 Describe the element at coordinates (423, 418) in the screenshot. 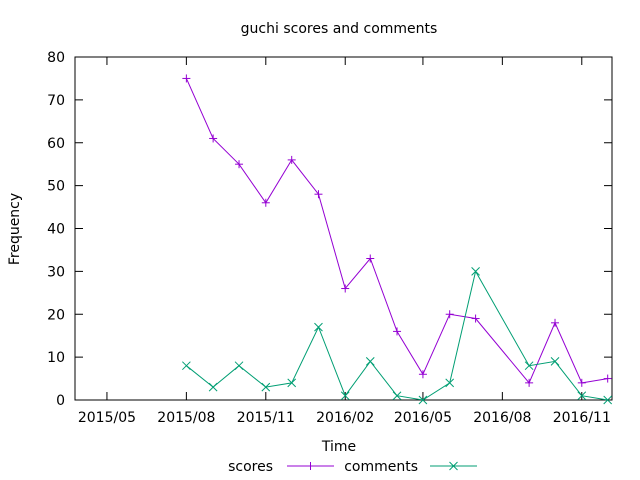

I see `x-tick-label: 2016/05` at that location.